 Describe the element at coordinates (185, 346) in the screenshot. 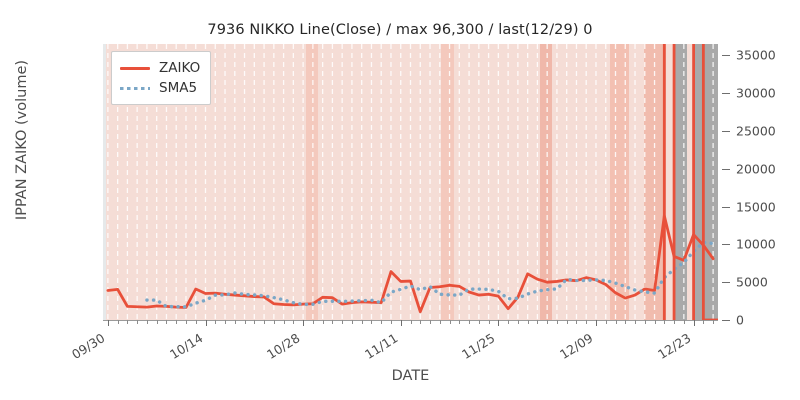

I see `x-tick-label: 10/14` at that location.